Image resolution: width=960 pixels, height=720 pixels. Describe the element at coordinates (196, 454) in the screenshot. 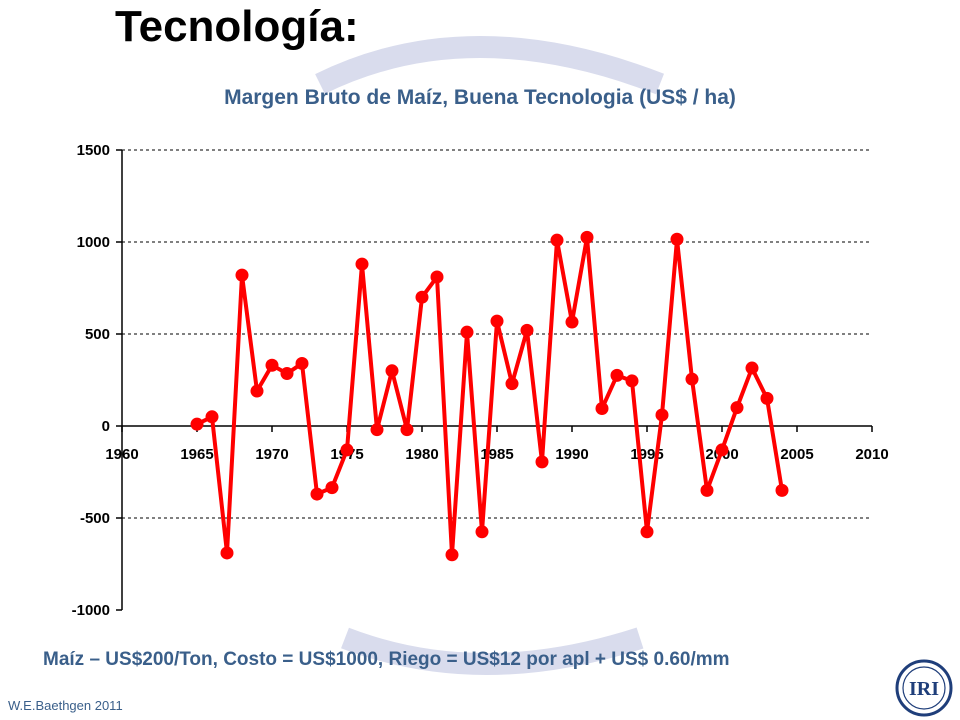

I see `x-tick-label: 1965` at that location.